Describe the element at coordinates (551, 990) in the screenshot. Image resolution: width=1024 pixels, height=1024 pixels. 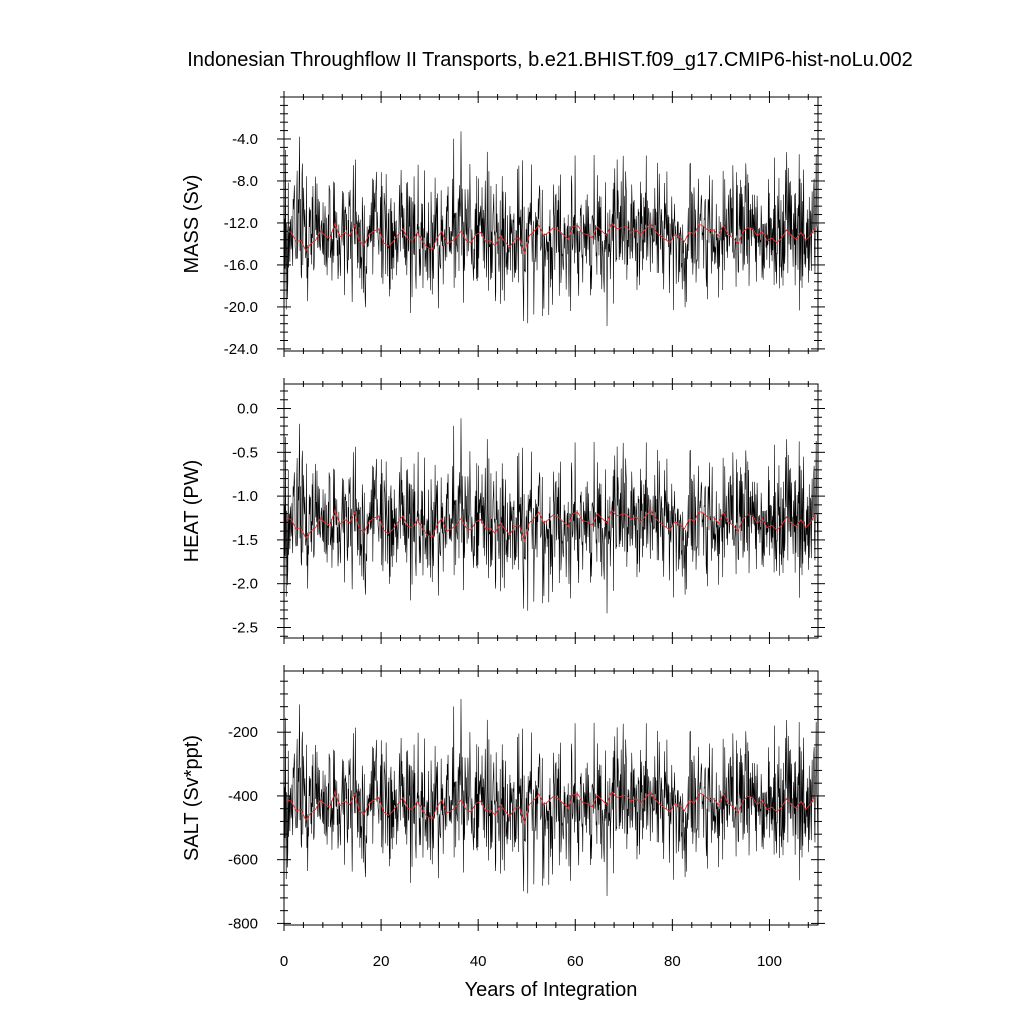
I see `x-axis-title: Years of Integration` at that location.